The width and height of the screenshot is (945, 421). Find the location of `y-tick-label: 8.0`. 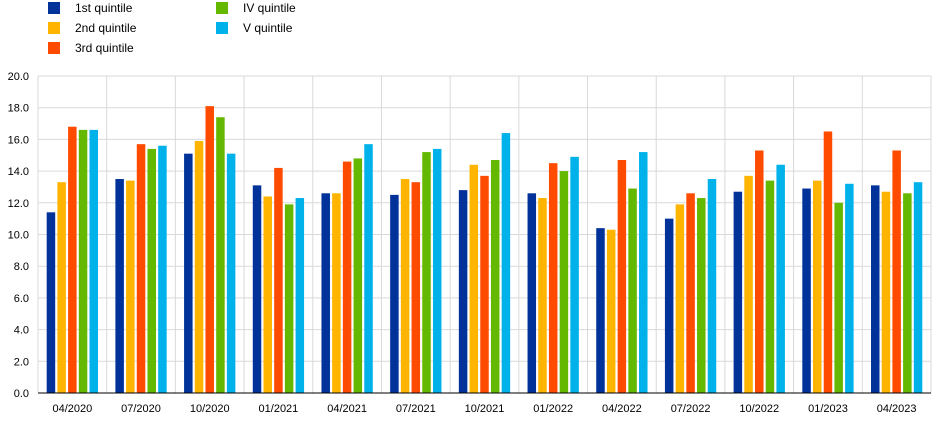

y-tick-label: 8.0 is located at coordinates (21, 267).